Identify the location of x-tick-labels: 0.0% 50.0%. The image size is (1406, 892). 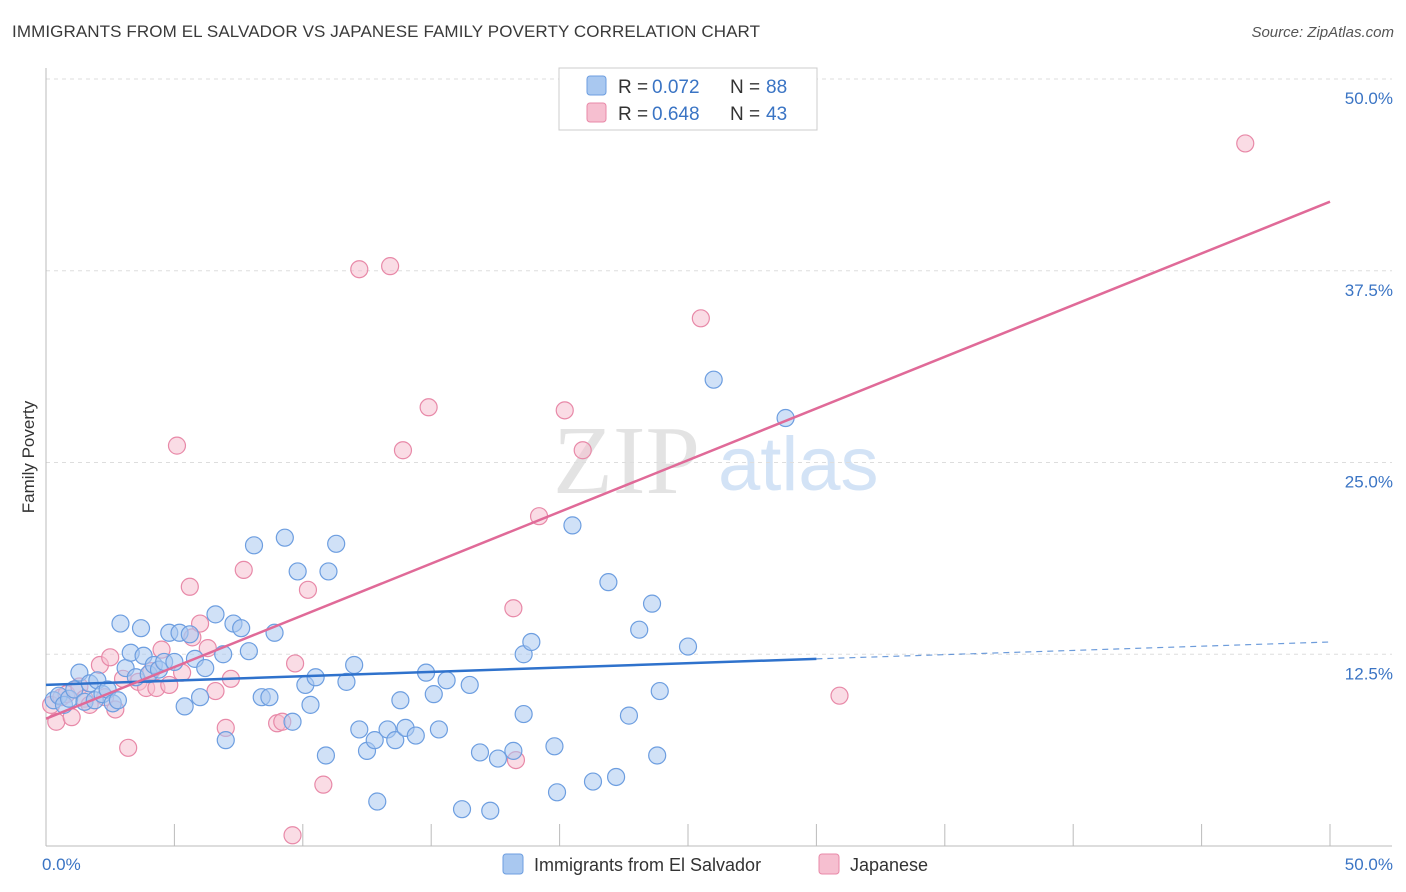
(717, 864).